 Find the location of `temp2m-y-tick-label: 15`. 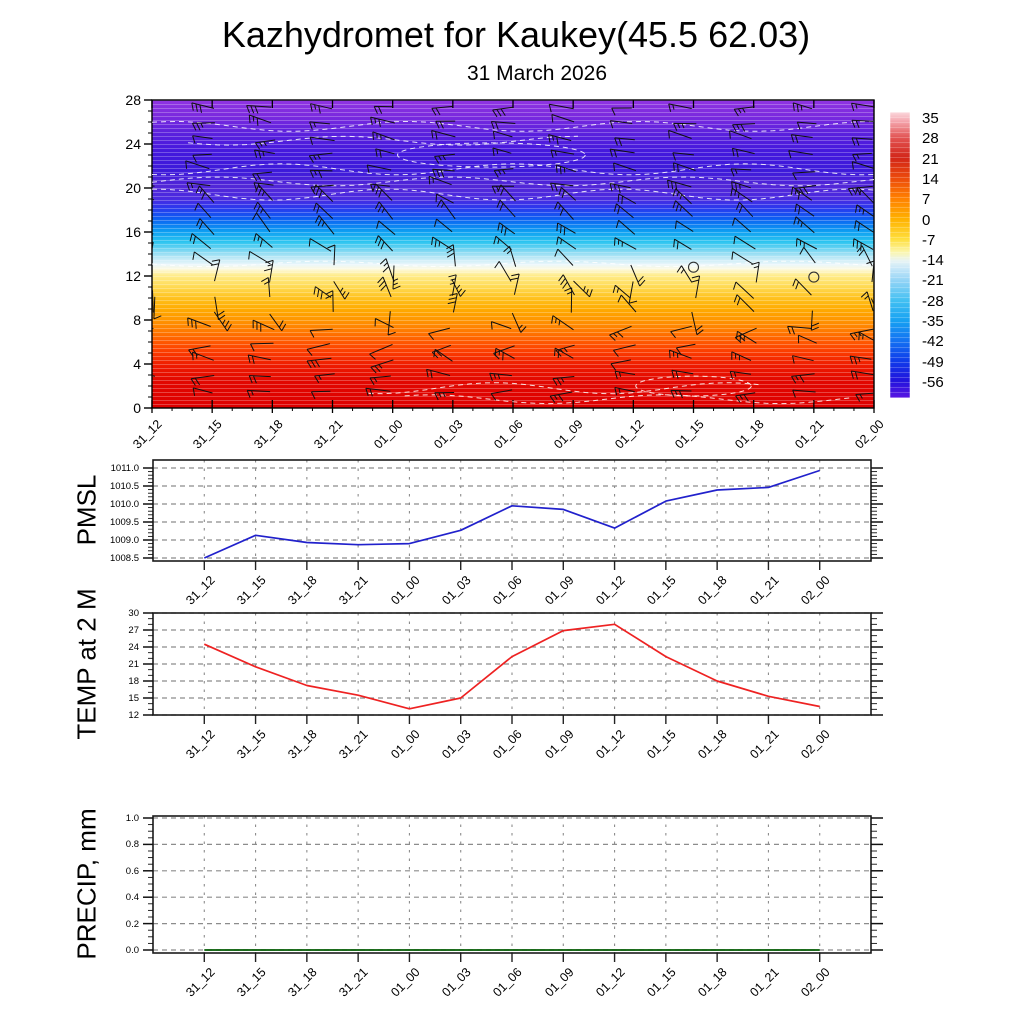

temp2m-y-tick-label: 15 is located at coordinates (133, 698).